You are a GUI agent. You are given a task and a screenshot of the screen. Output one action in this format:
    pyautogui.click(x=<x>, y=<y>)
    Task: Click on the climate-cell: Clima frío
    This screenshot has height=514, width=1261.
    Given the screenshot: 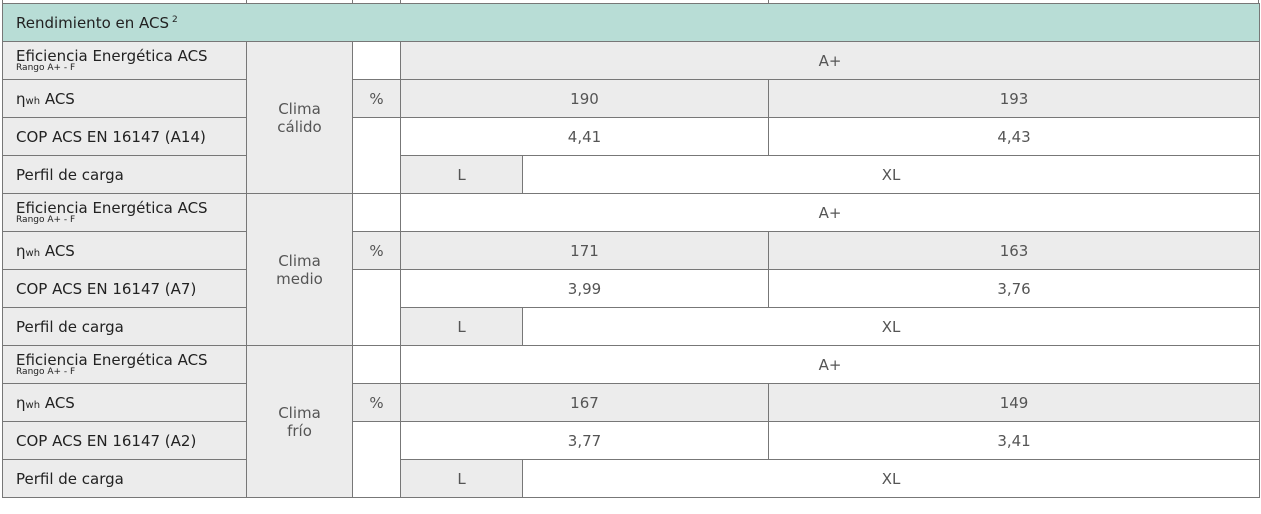 What is the action you would take?
    pyautogui.click(x=299, y=421)
    